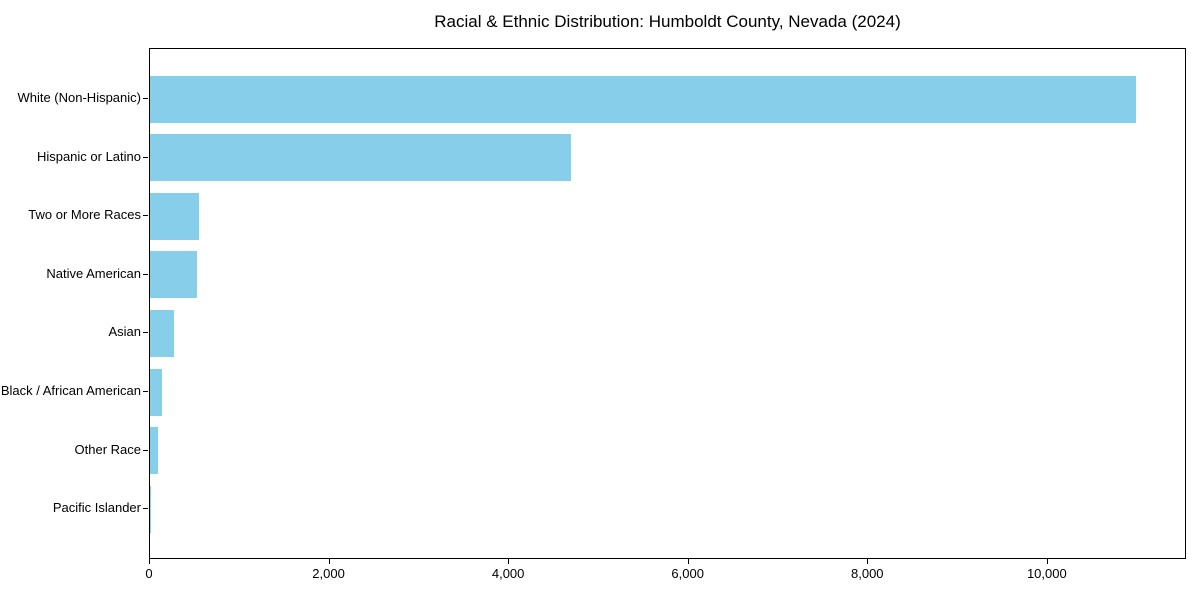  I want to click on y-tick-label: Asian, so click(124, 332).